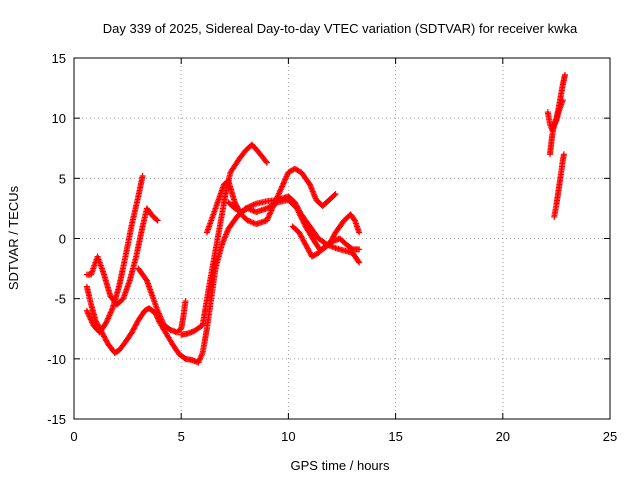 This screenshot has height=480, width=640. What do you see at coordinates (62, 178) in the screenshot?
I see `y-tick-label: 5` at bounding box center [62, 178].